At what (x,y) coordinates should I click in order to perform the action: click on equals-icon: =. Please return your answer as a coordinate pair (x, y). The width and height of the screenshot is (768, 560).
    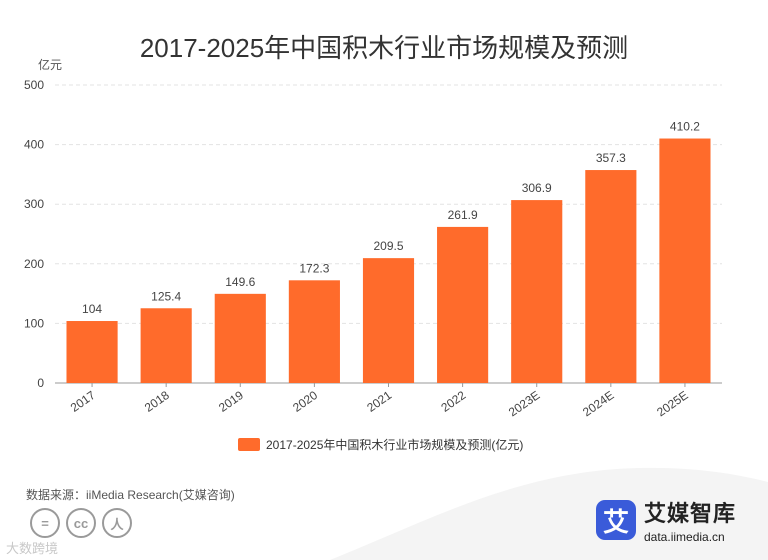
    Looking at the image, I should click on (45, 523).